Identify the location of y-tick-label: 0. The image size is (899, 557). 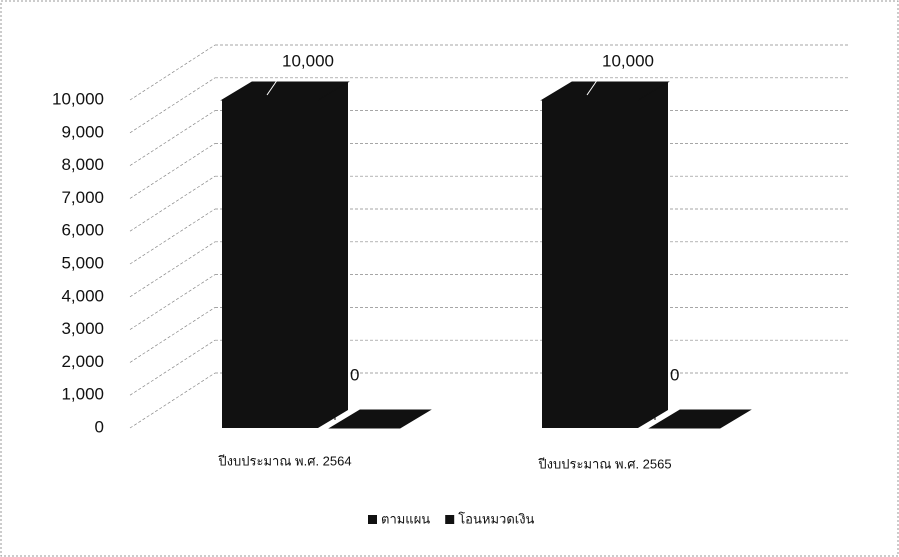
(99, 426).